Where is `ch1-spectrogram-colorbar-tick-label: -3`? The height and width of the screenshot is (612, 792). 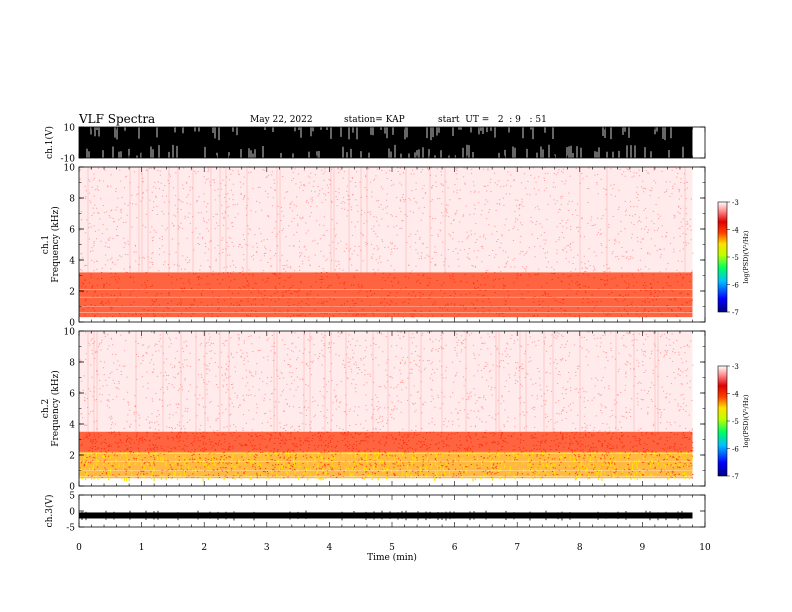 ch1-spectrogram-colorbar-tick-label: -3 is located at coordinates (735, 203).